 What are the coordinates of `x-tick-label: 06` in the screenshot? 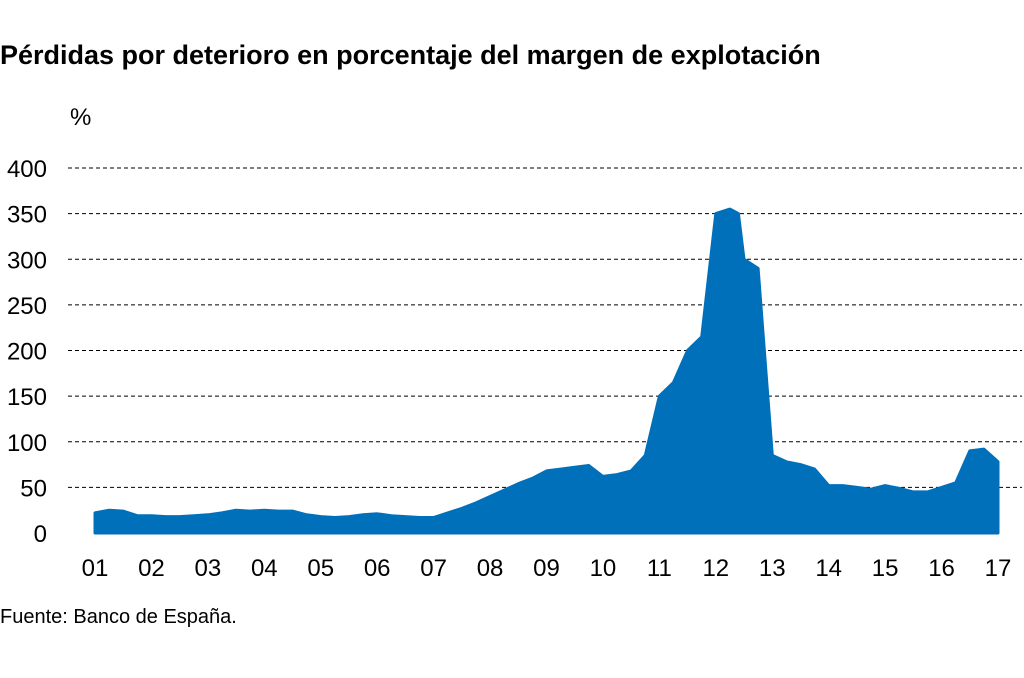 It's located at (377, 568).